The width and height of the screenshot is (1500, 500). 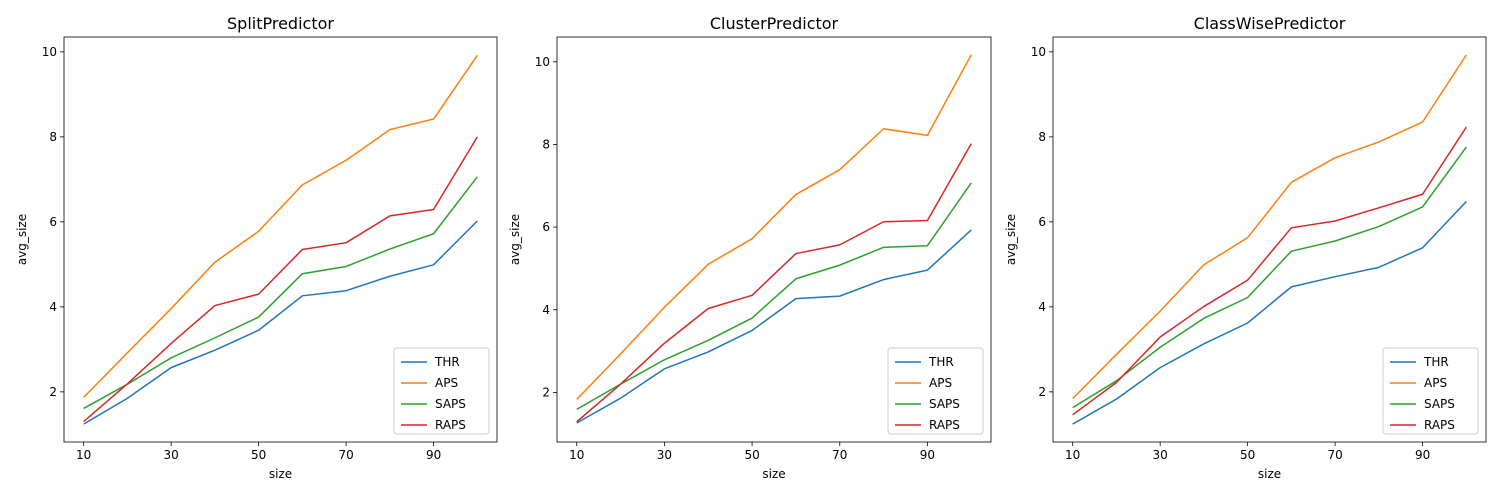 I want to click on chart-title: ClusterPredictor, so click(x=774, y=23).